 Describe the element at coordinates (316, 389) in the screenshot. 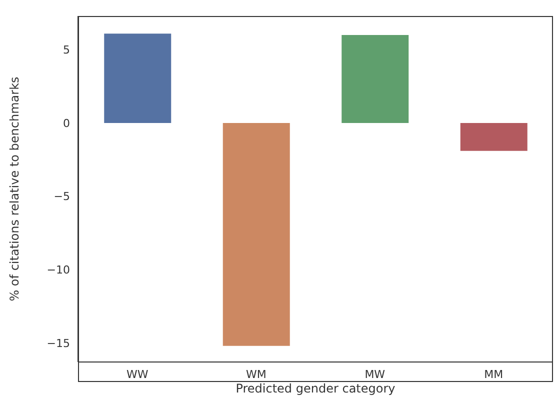

I see `x-axis-title: Predicted gender category` at that location.